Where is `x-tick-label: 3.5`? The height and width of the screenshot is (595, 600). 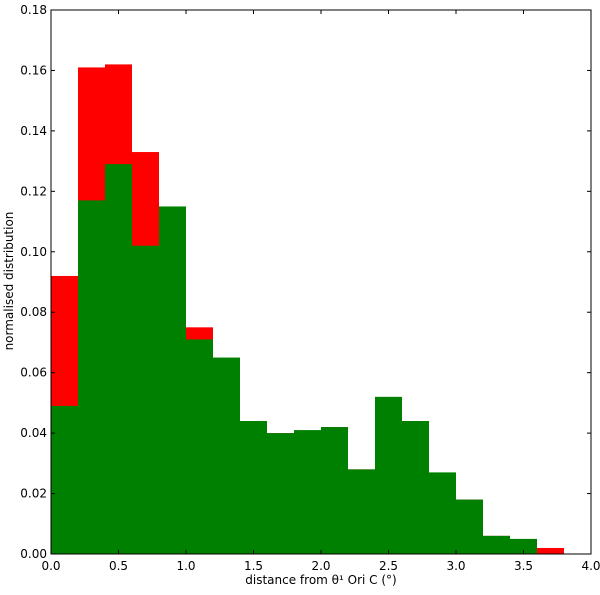 x-tick-label: 3.5 is located at coordinates (523, 566).